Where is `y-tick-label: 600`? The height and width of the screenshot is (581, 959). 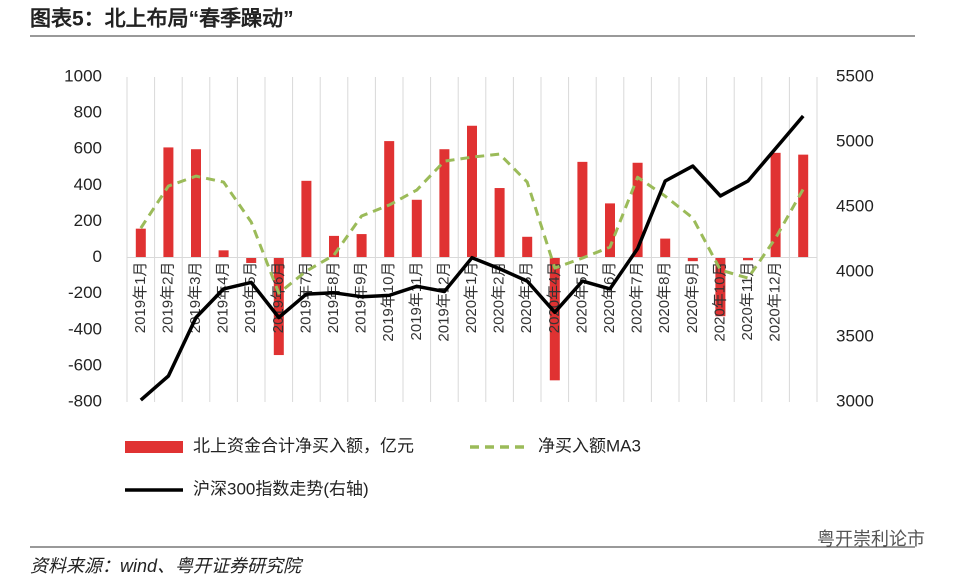
y-tick-label: 600 is located at coordinates (88, 148).